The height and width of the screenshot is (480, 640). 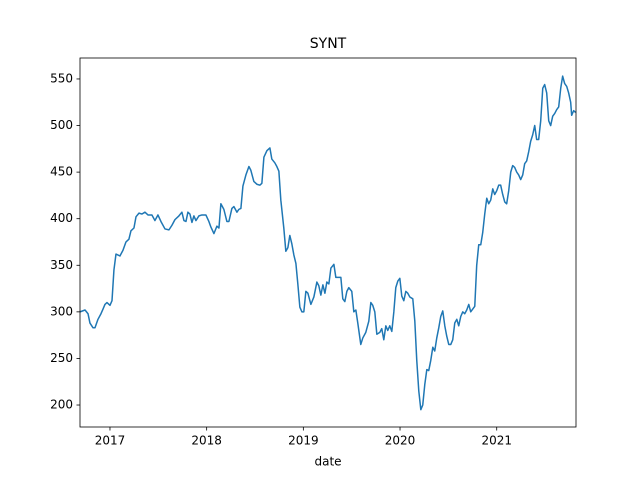 What do you see at coordinates (303, 441) in the screenshot?
I see `x-tick-label: 2019` at bounding box center [303, 441].